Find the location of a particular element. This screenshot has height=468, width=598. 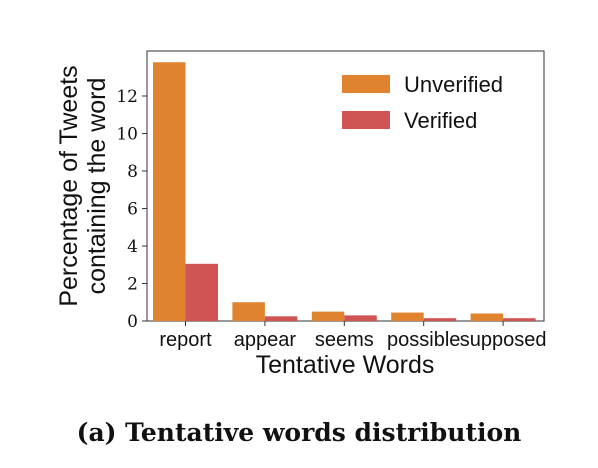

x-tick-label-seems: seems is located at coordinates (344, 340).